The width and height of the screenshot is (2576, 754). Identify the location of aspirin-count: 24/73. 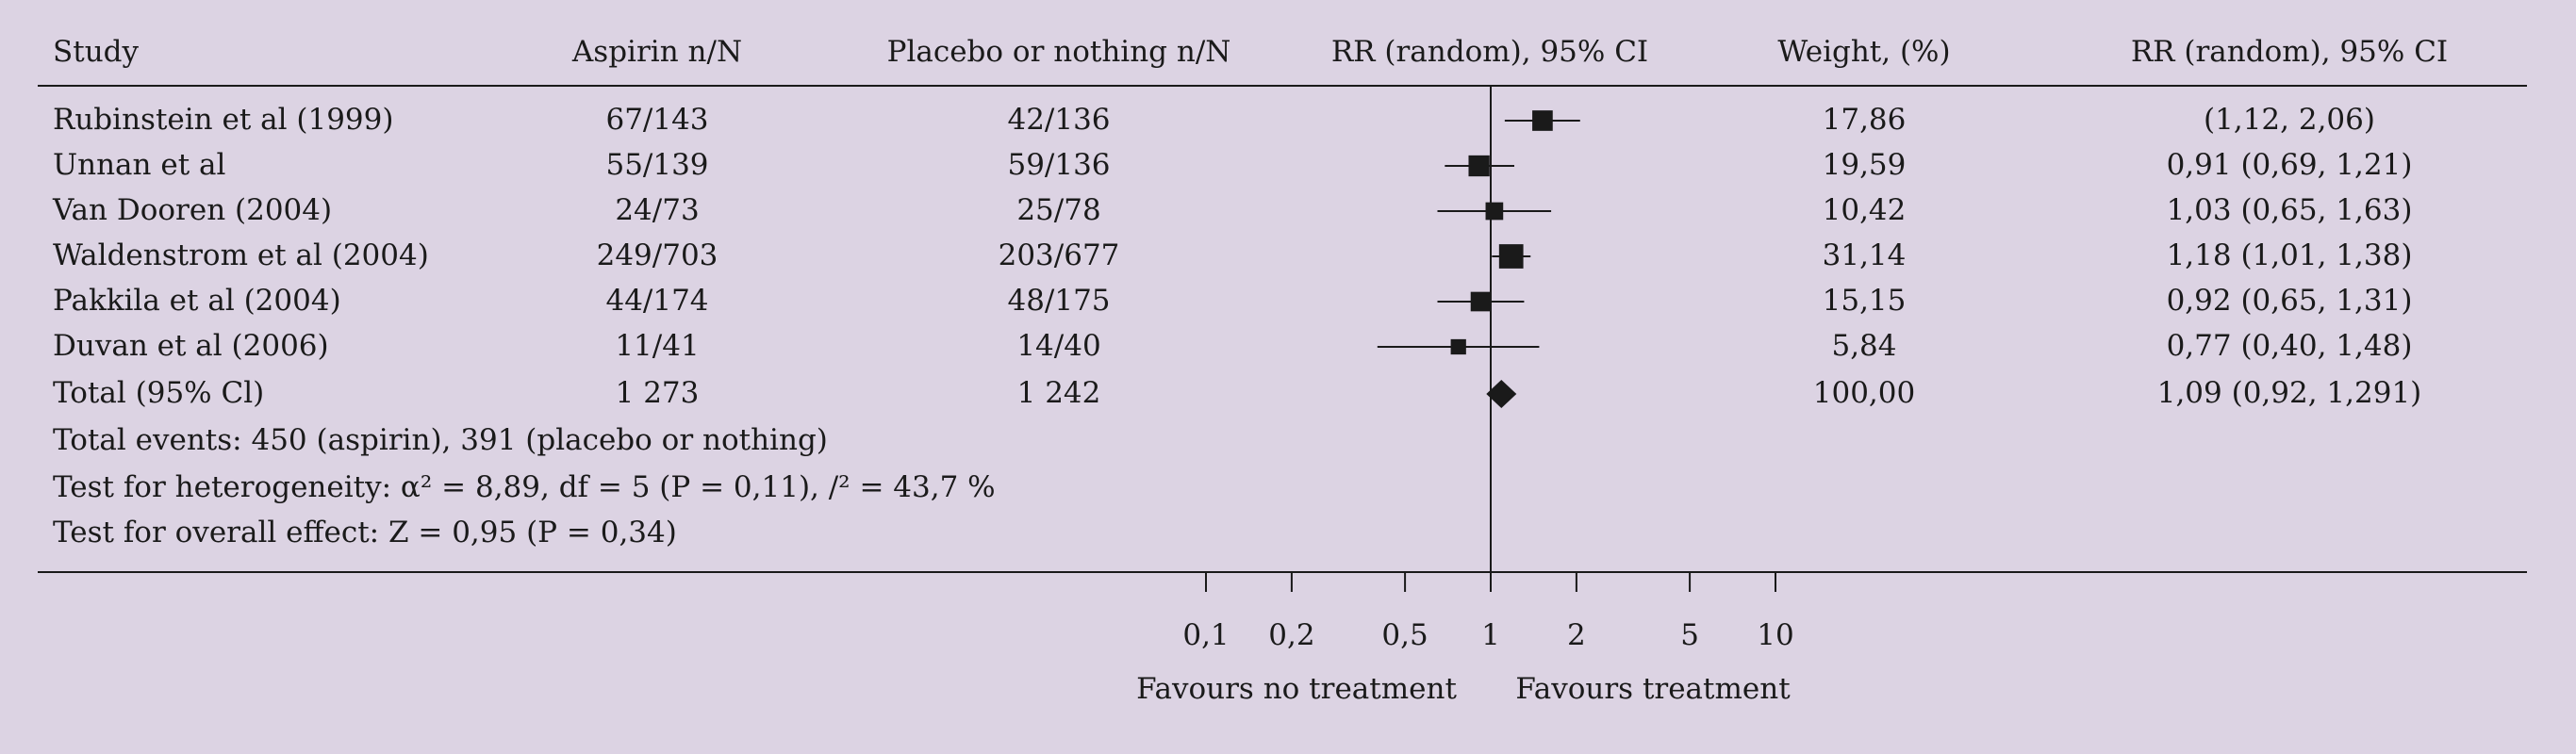
(657, 210).